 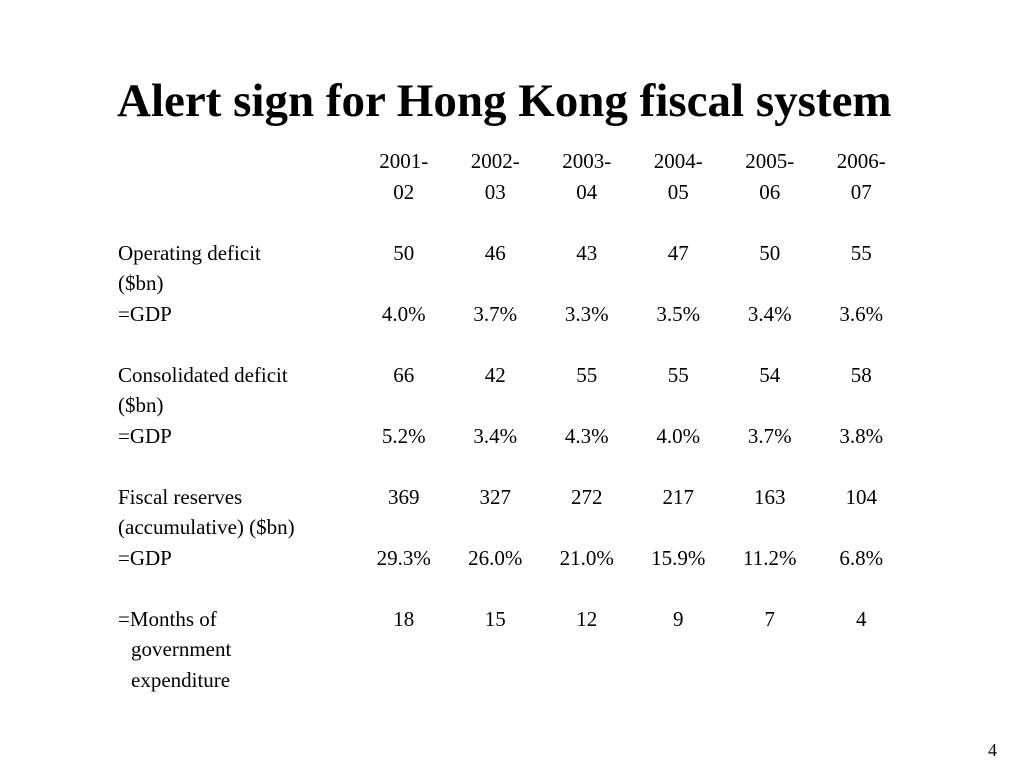 What do you see at coordinates (495, 618) in the screenshot?
I see `table-cell: 15` at bounding box center [495, 618].